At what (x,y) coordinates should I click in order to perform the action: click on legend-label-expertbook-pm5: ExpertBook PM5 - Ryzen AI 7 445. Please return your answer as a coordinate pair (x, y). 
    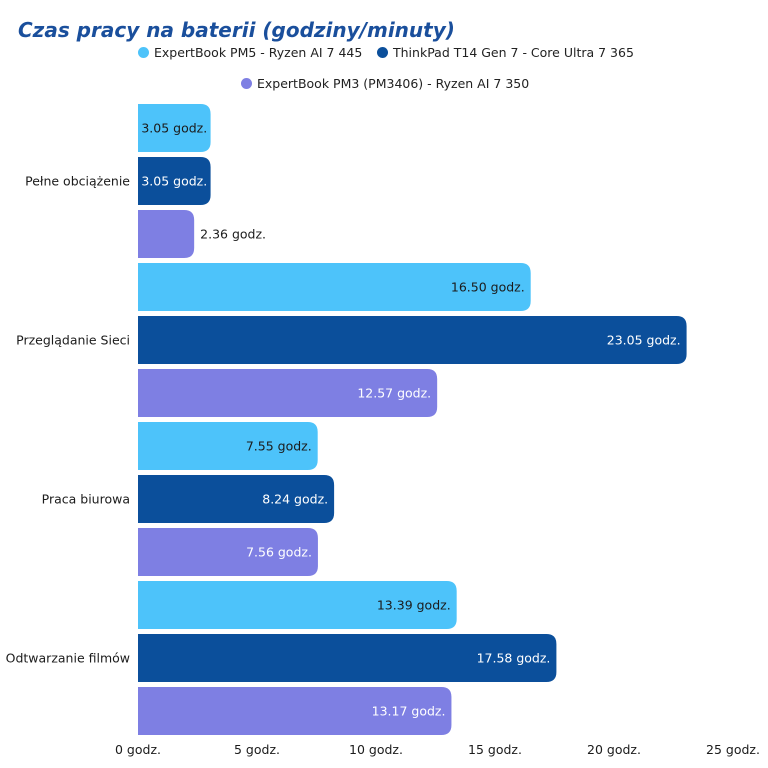
    Looking at the image, I should click on (258, 52).